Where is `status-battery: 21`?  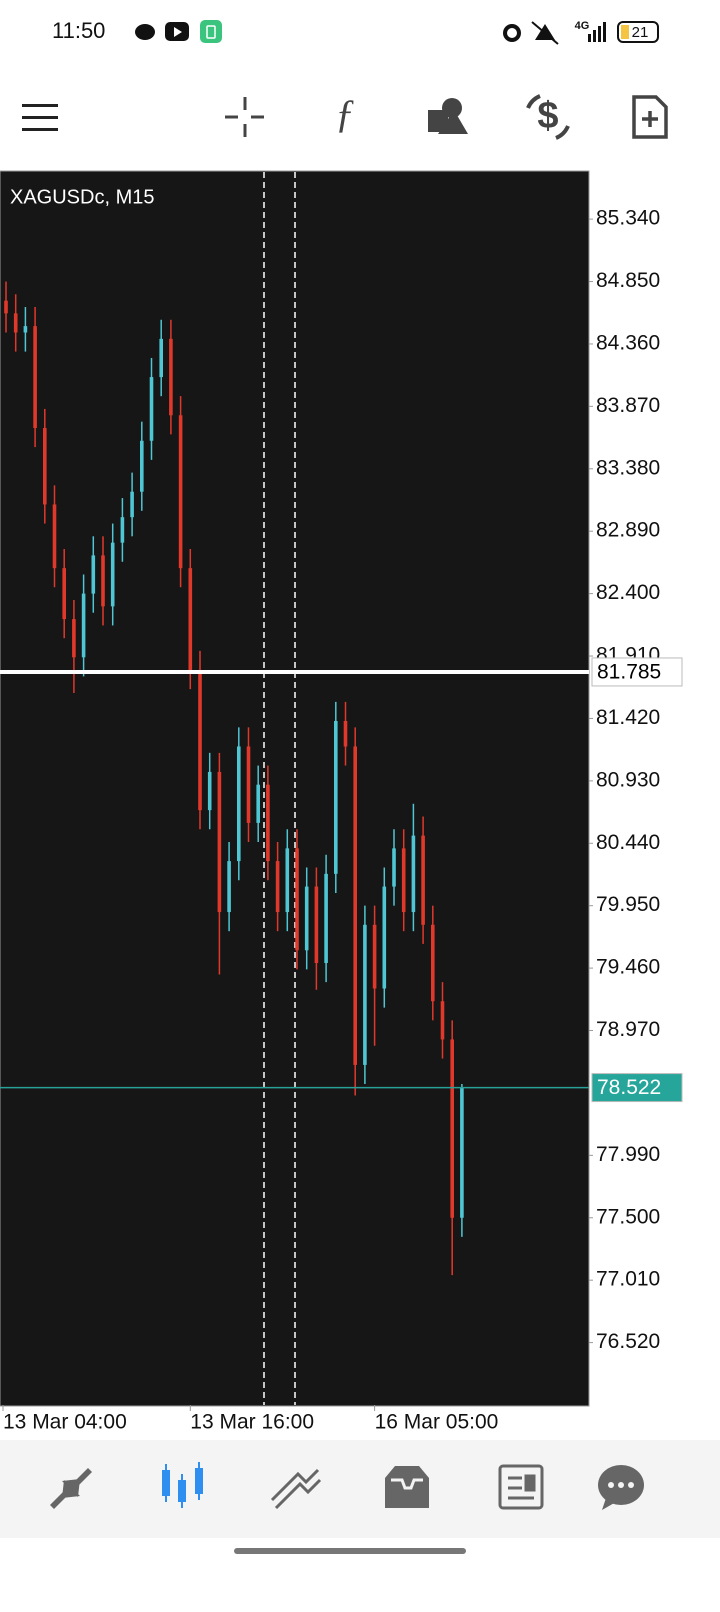
status-battery: 21 is located at coordinates (640, 32).